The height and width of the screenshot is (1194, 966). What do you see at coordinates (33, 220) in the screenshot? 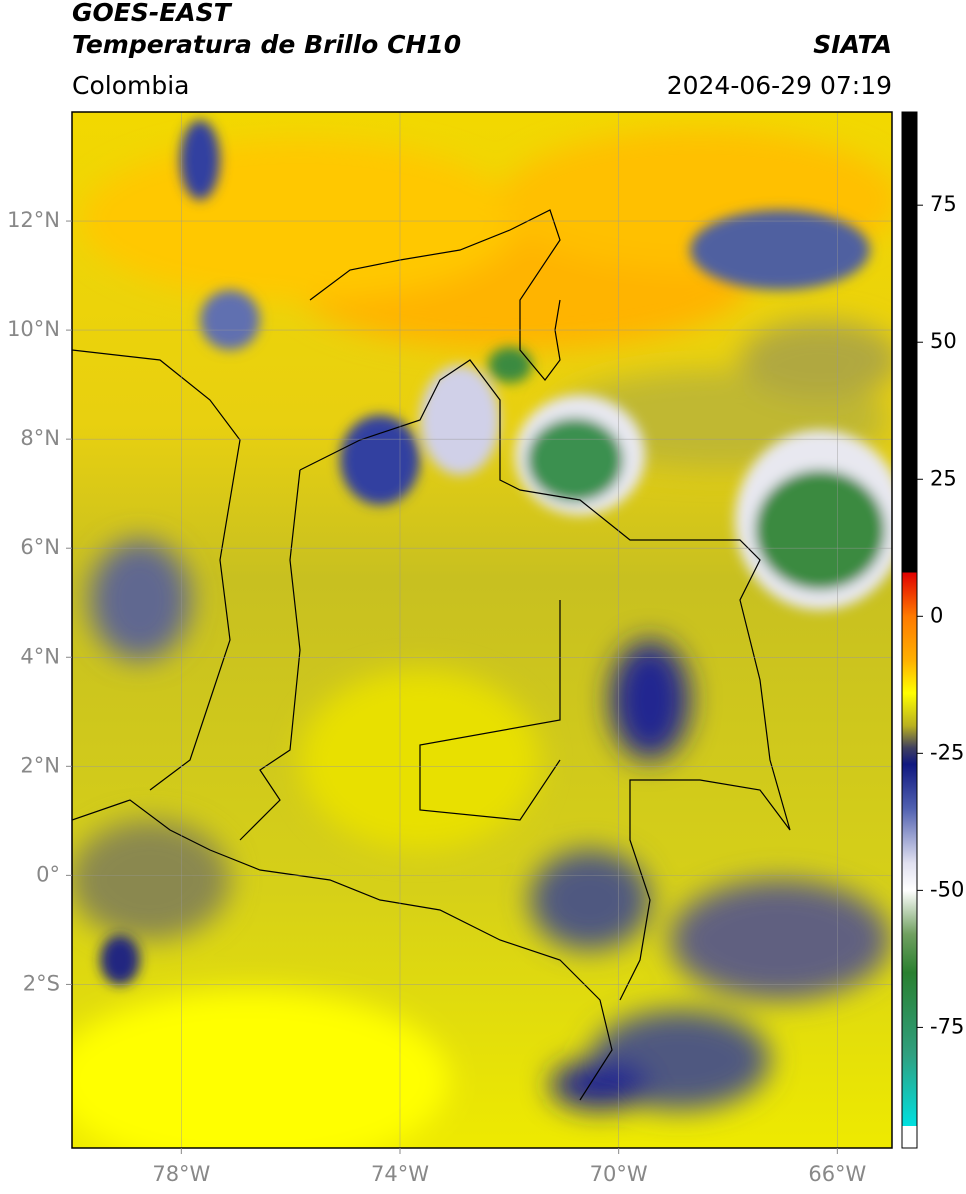
I see `y-tick-label: 12°N` at bounding box center [33, 220].